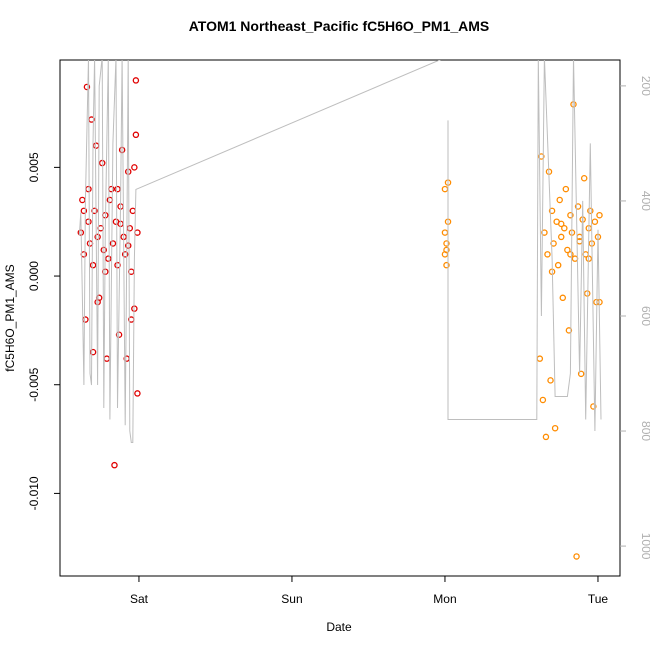 The width and height of the screenshot is (650, 650). I want to click on y-tick-label: 0.000, so click(34, 276).